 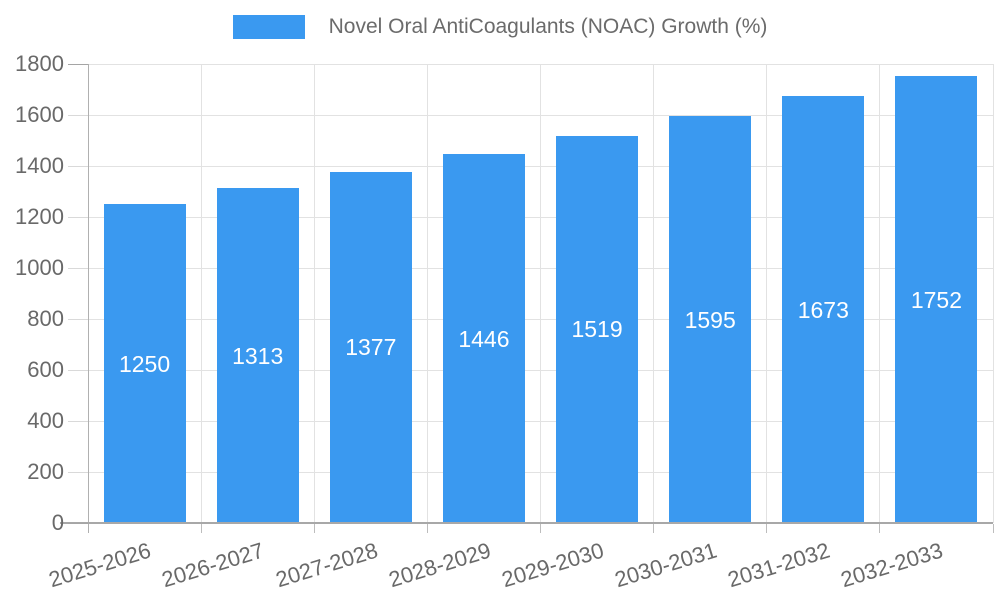 I want to click on y-axis-tick-label: 1400, so click(x=39, y=165).